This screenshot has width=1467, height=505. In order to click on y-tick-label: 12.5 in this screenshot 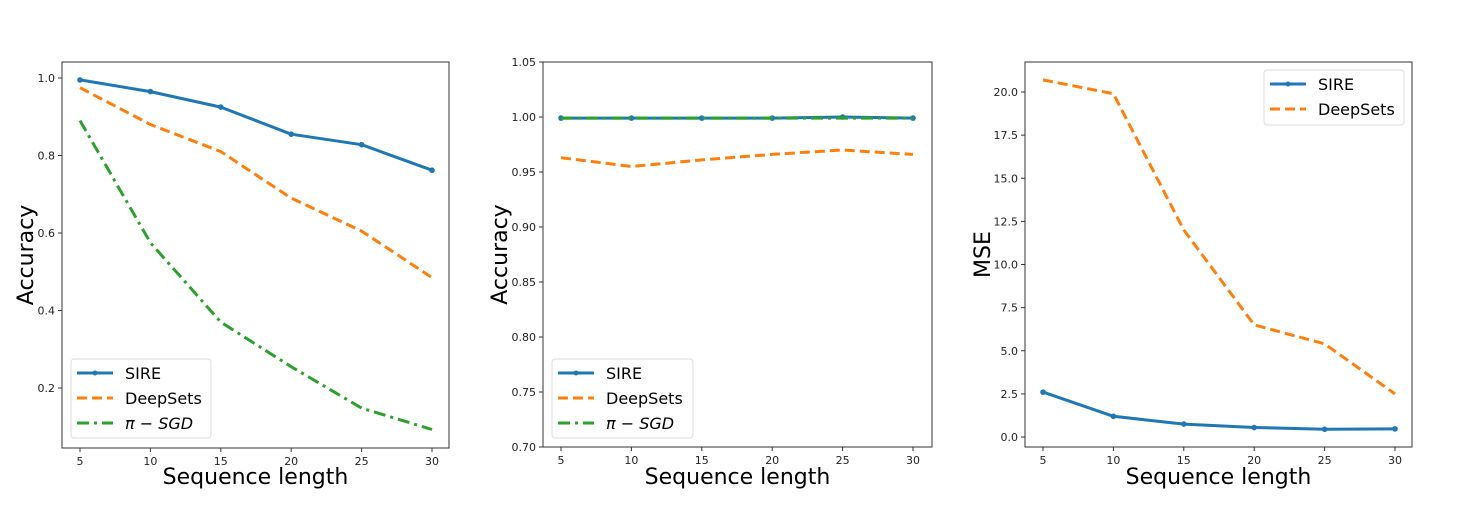, I will do `click(1006, 221)`.